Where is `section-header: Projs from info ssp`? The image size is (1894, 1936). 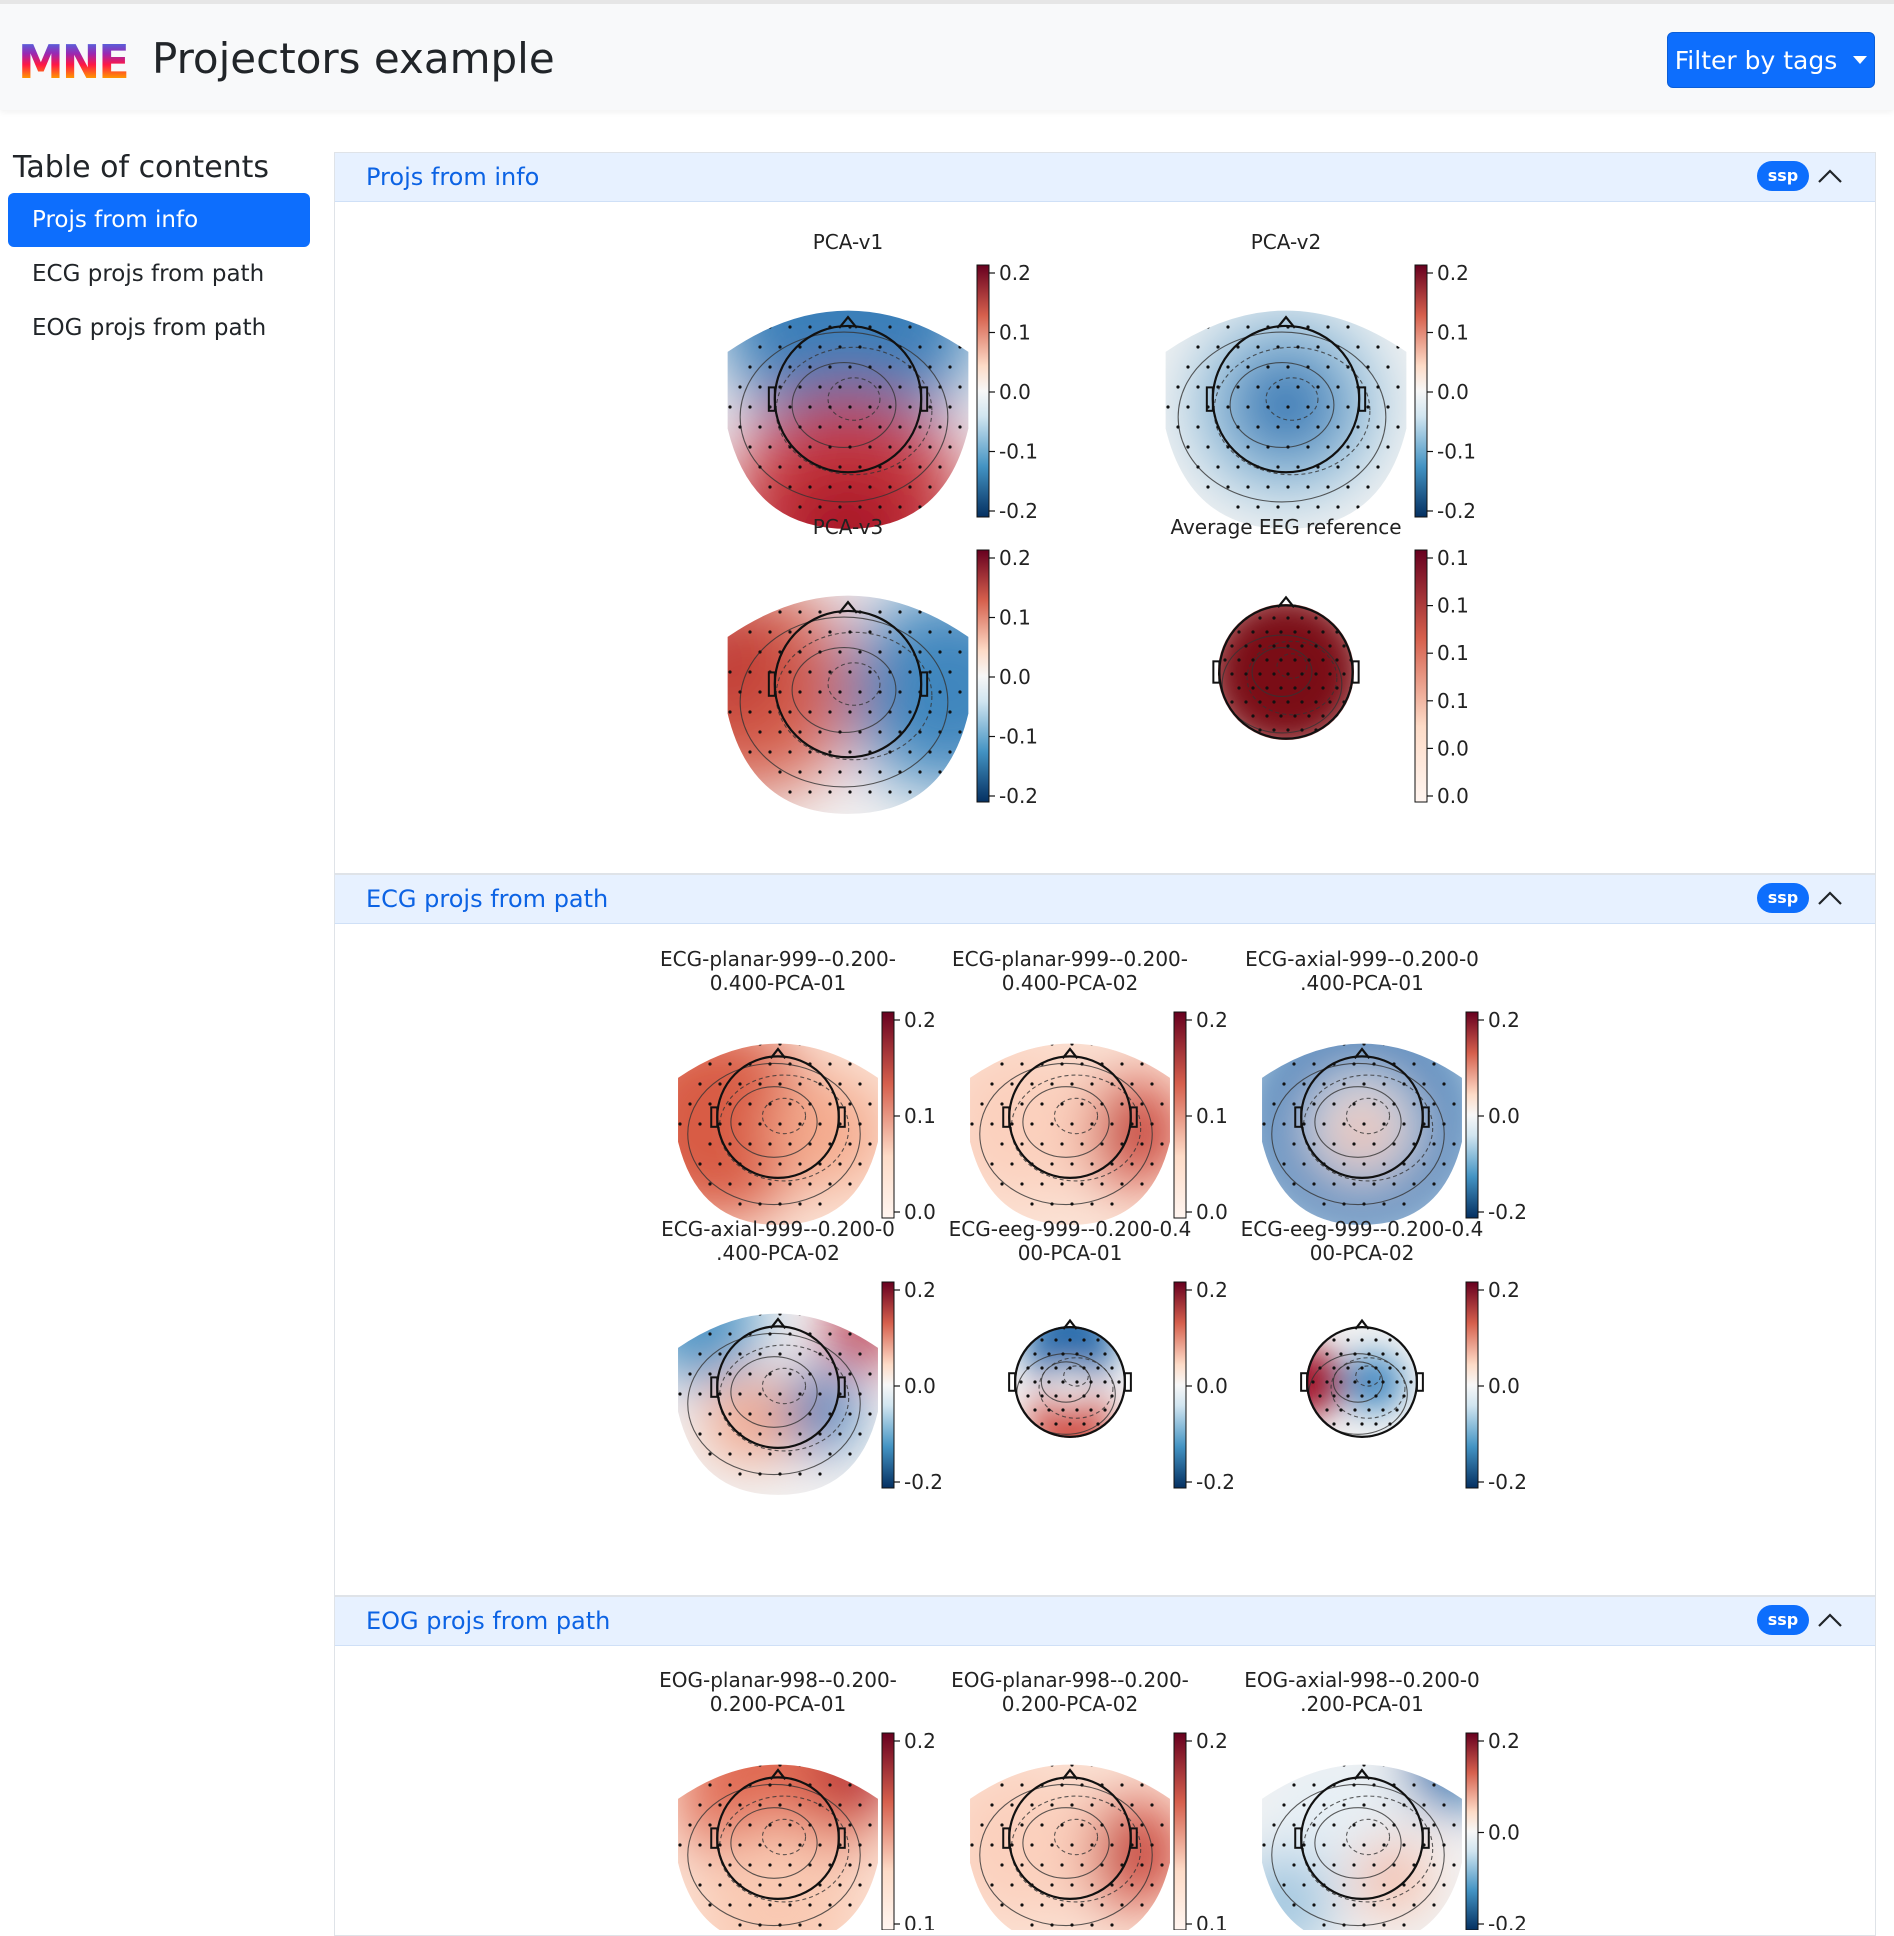 section-header: Projs from info ssp is located at coordinates (1105, 177).